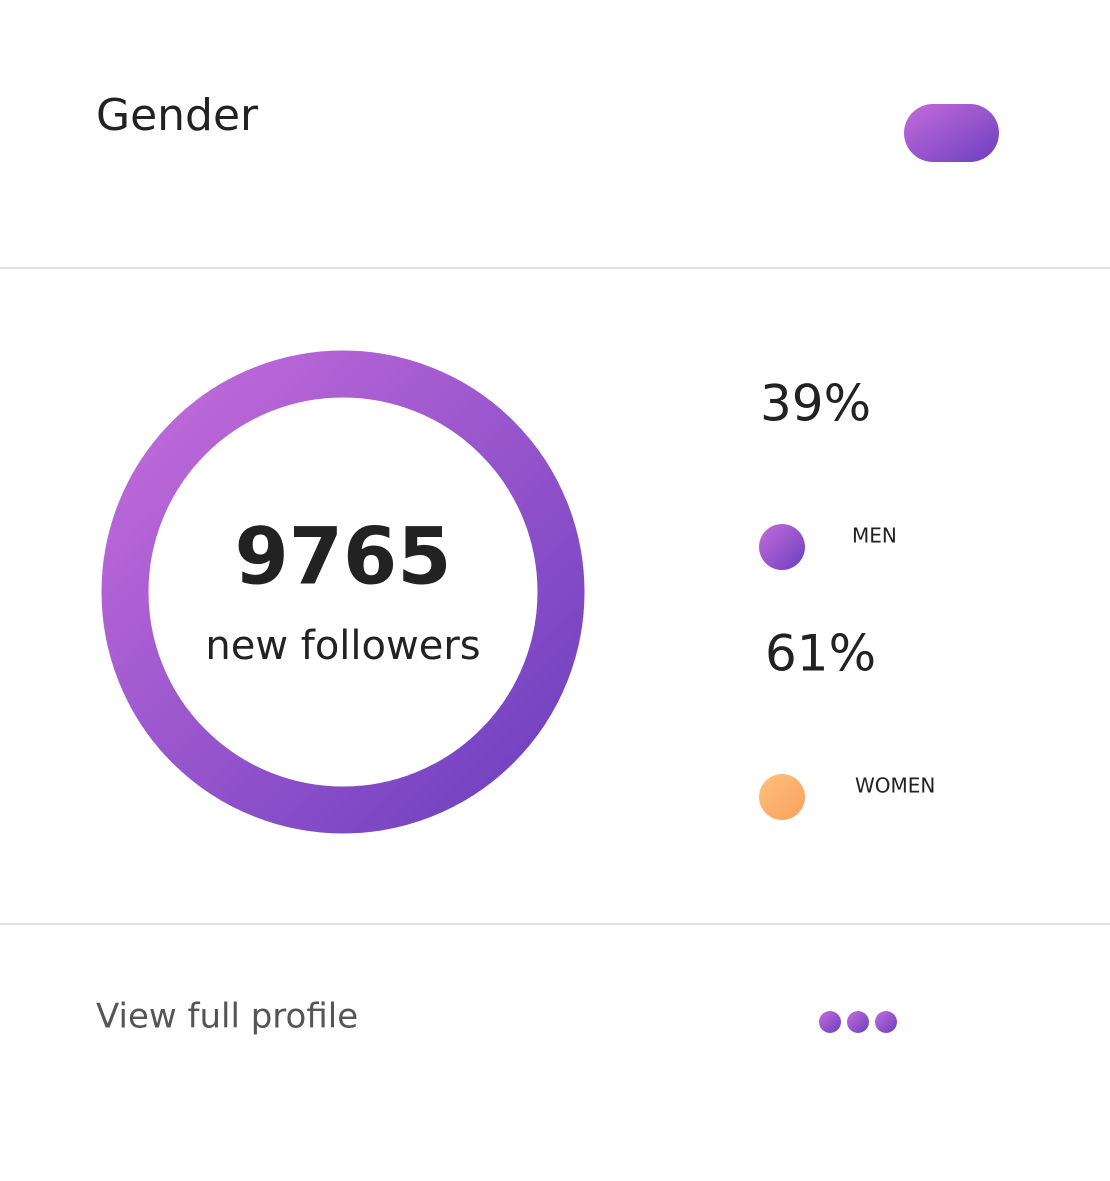  What do you see at coordinates (895, 786) in the screenshot?
I see `legend-label: WOMEN` at bounding box center [895, 786].